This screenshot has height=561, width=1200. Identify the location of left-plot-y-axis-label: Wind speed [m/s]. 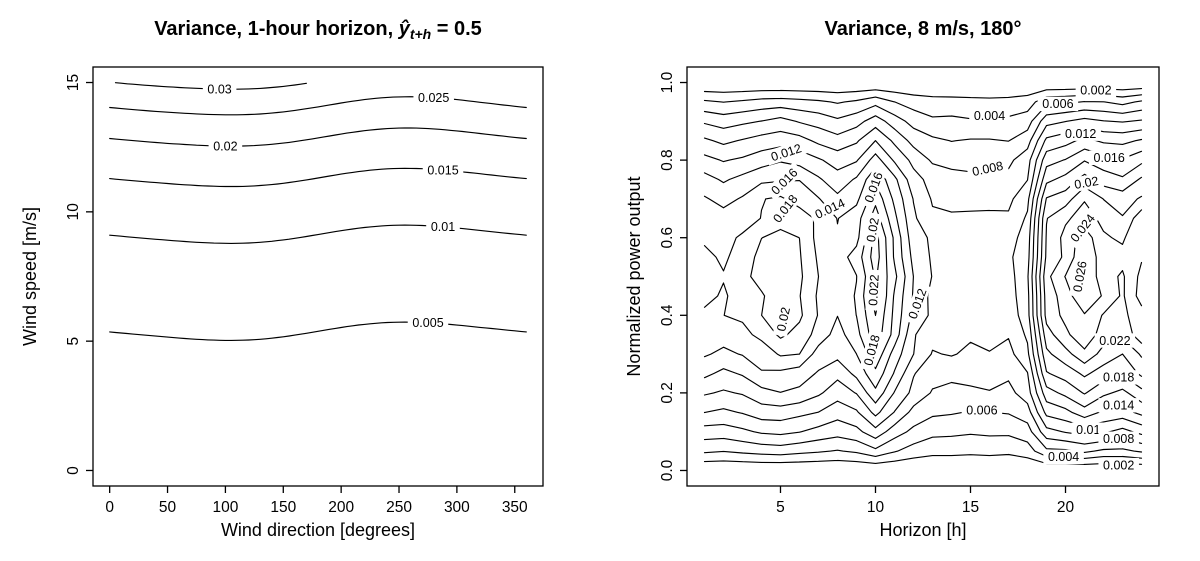
(30, 276).